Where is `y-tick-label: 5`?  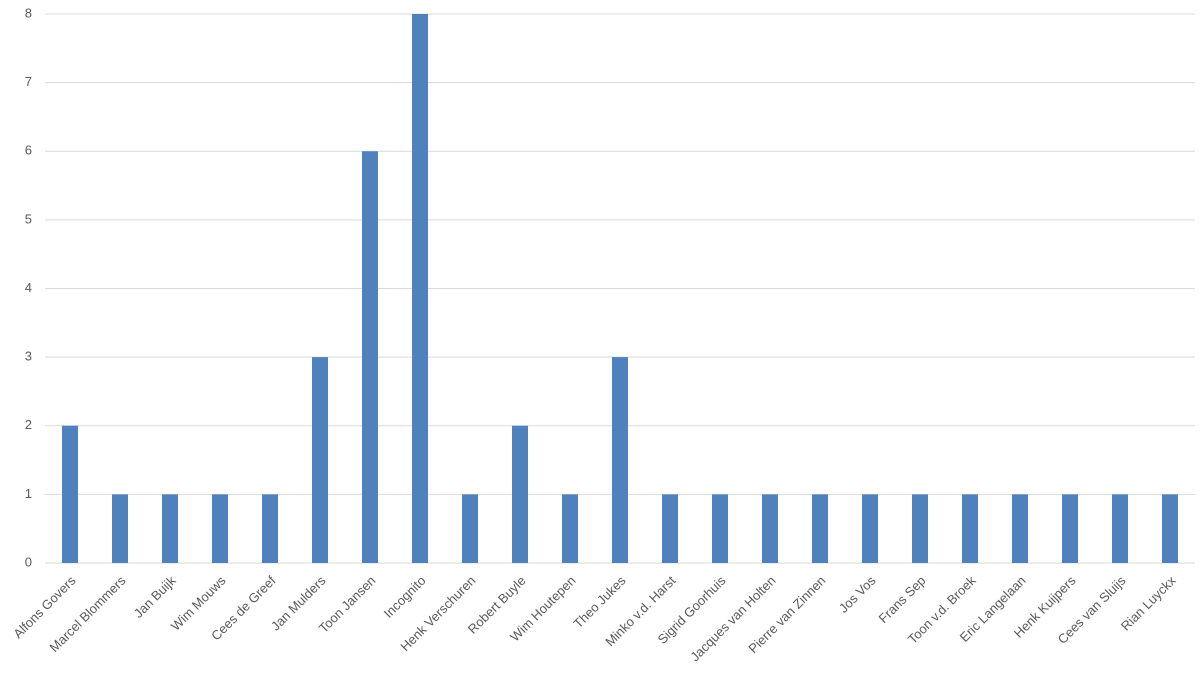 y-tick-label: 5 is located at coordinates (28, 218).